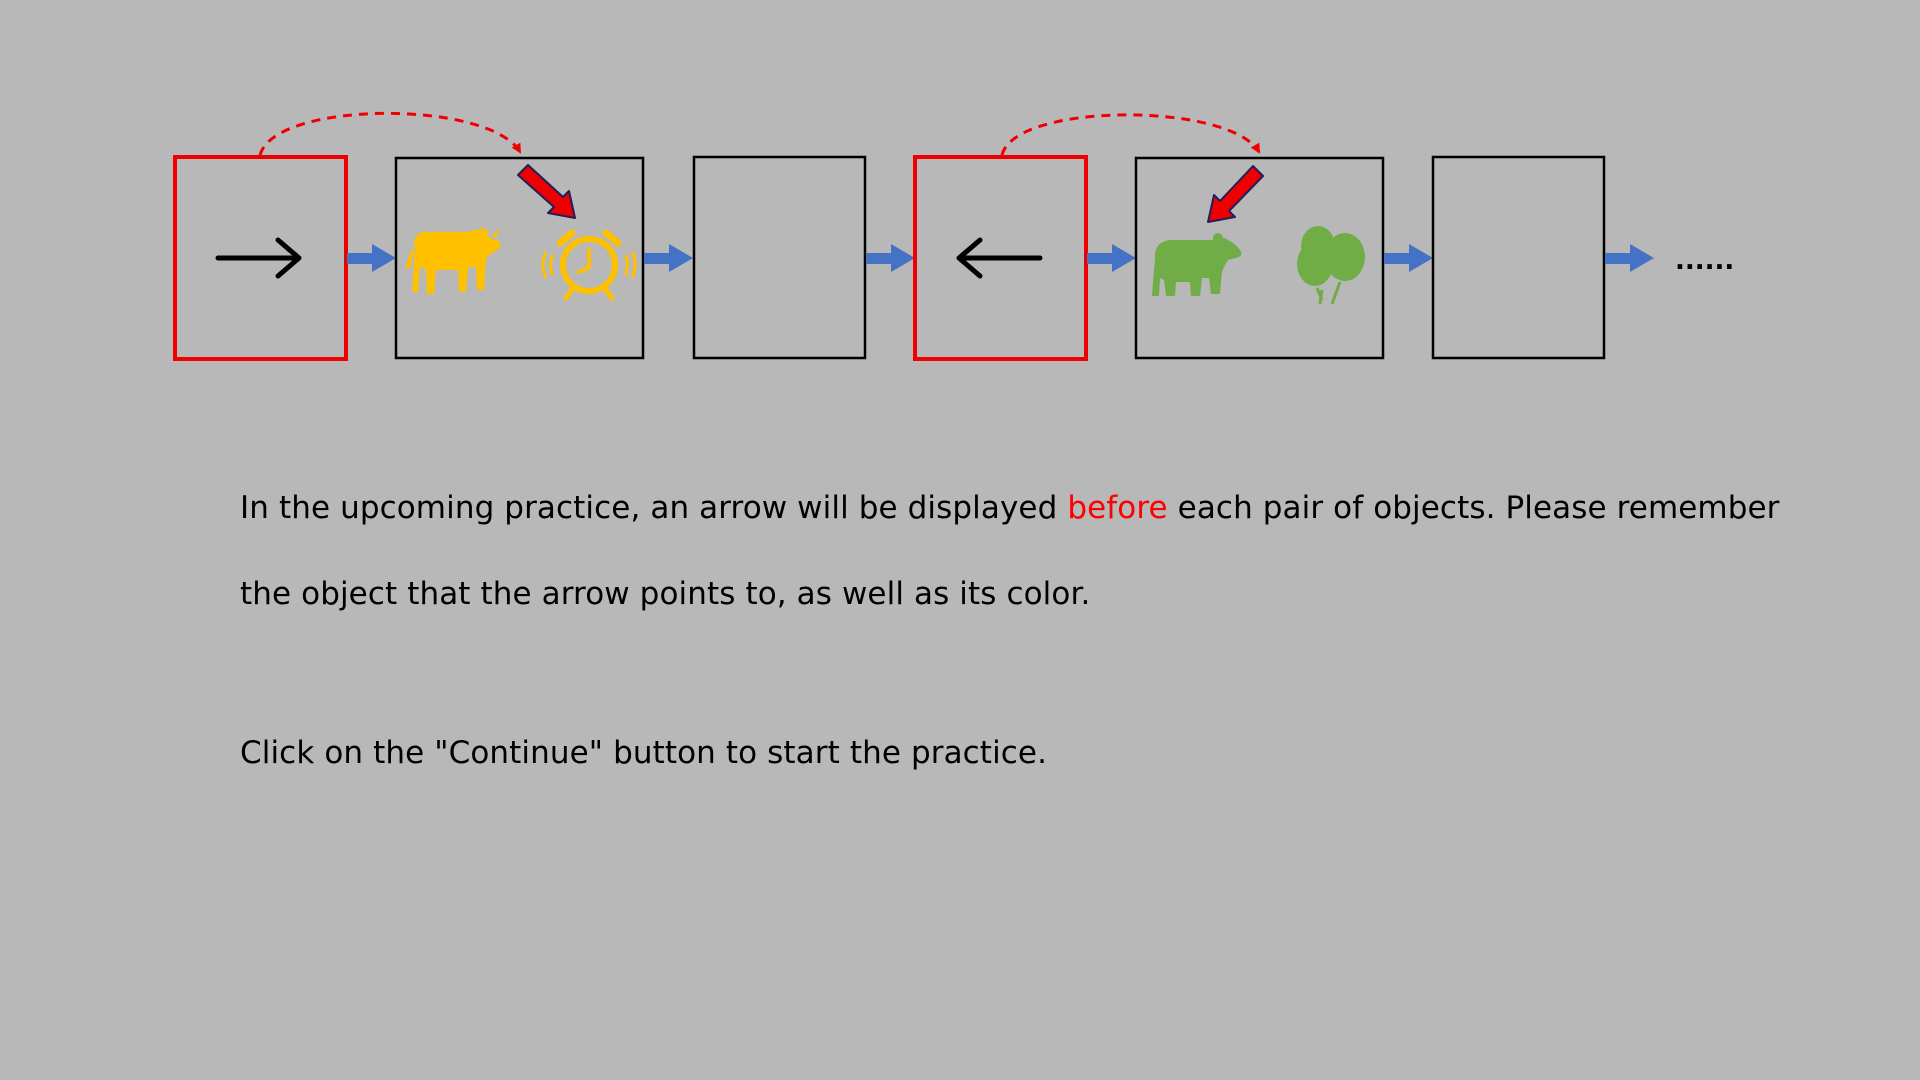  I want to click on bear-icon, so click(1197, 264).